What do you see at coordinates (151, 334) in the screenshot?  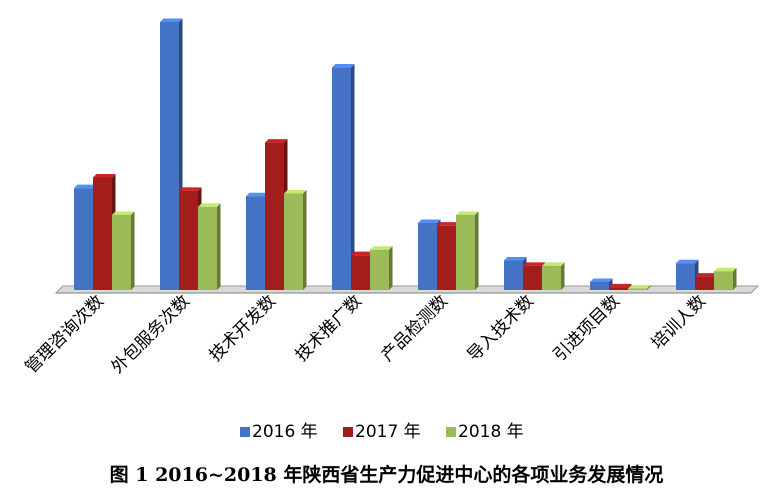 I see `x-tick-label: 外包服务次数` at bounding box center [151, 334].